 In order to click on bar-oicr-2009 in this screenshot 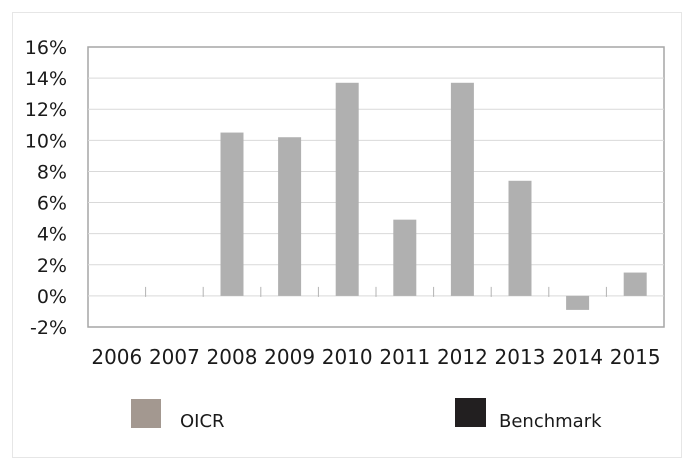, I will do `click(290, 216)`.